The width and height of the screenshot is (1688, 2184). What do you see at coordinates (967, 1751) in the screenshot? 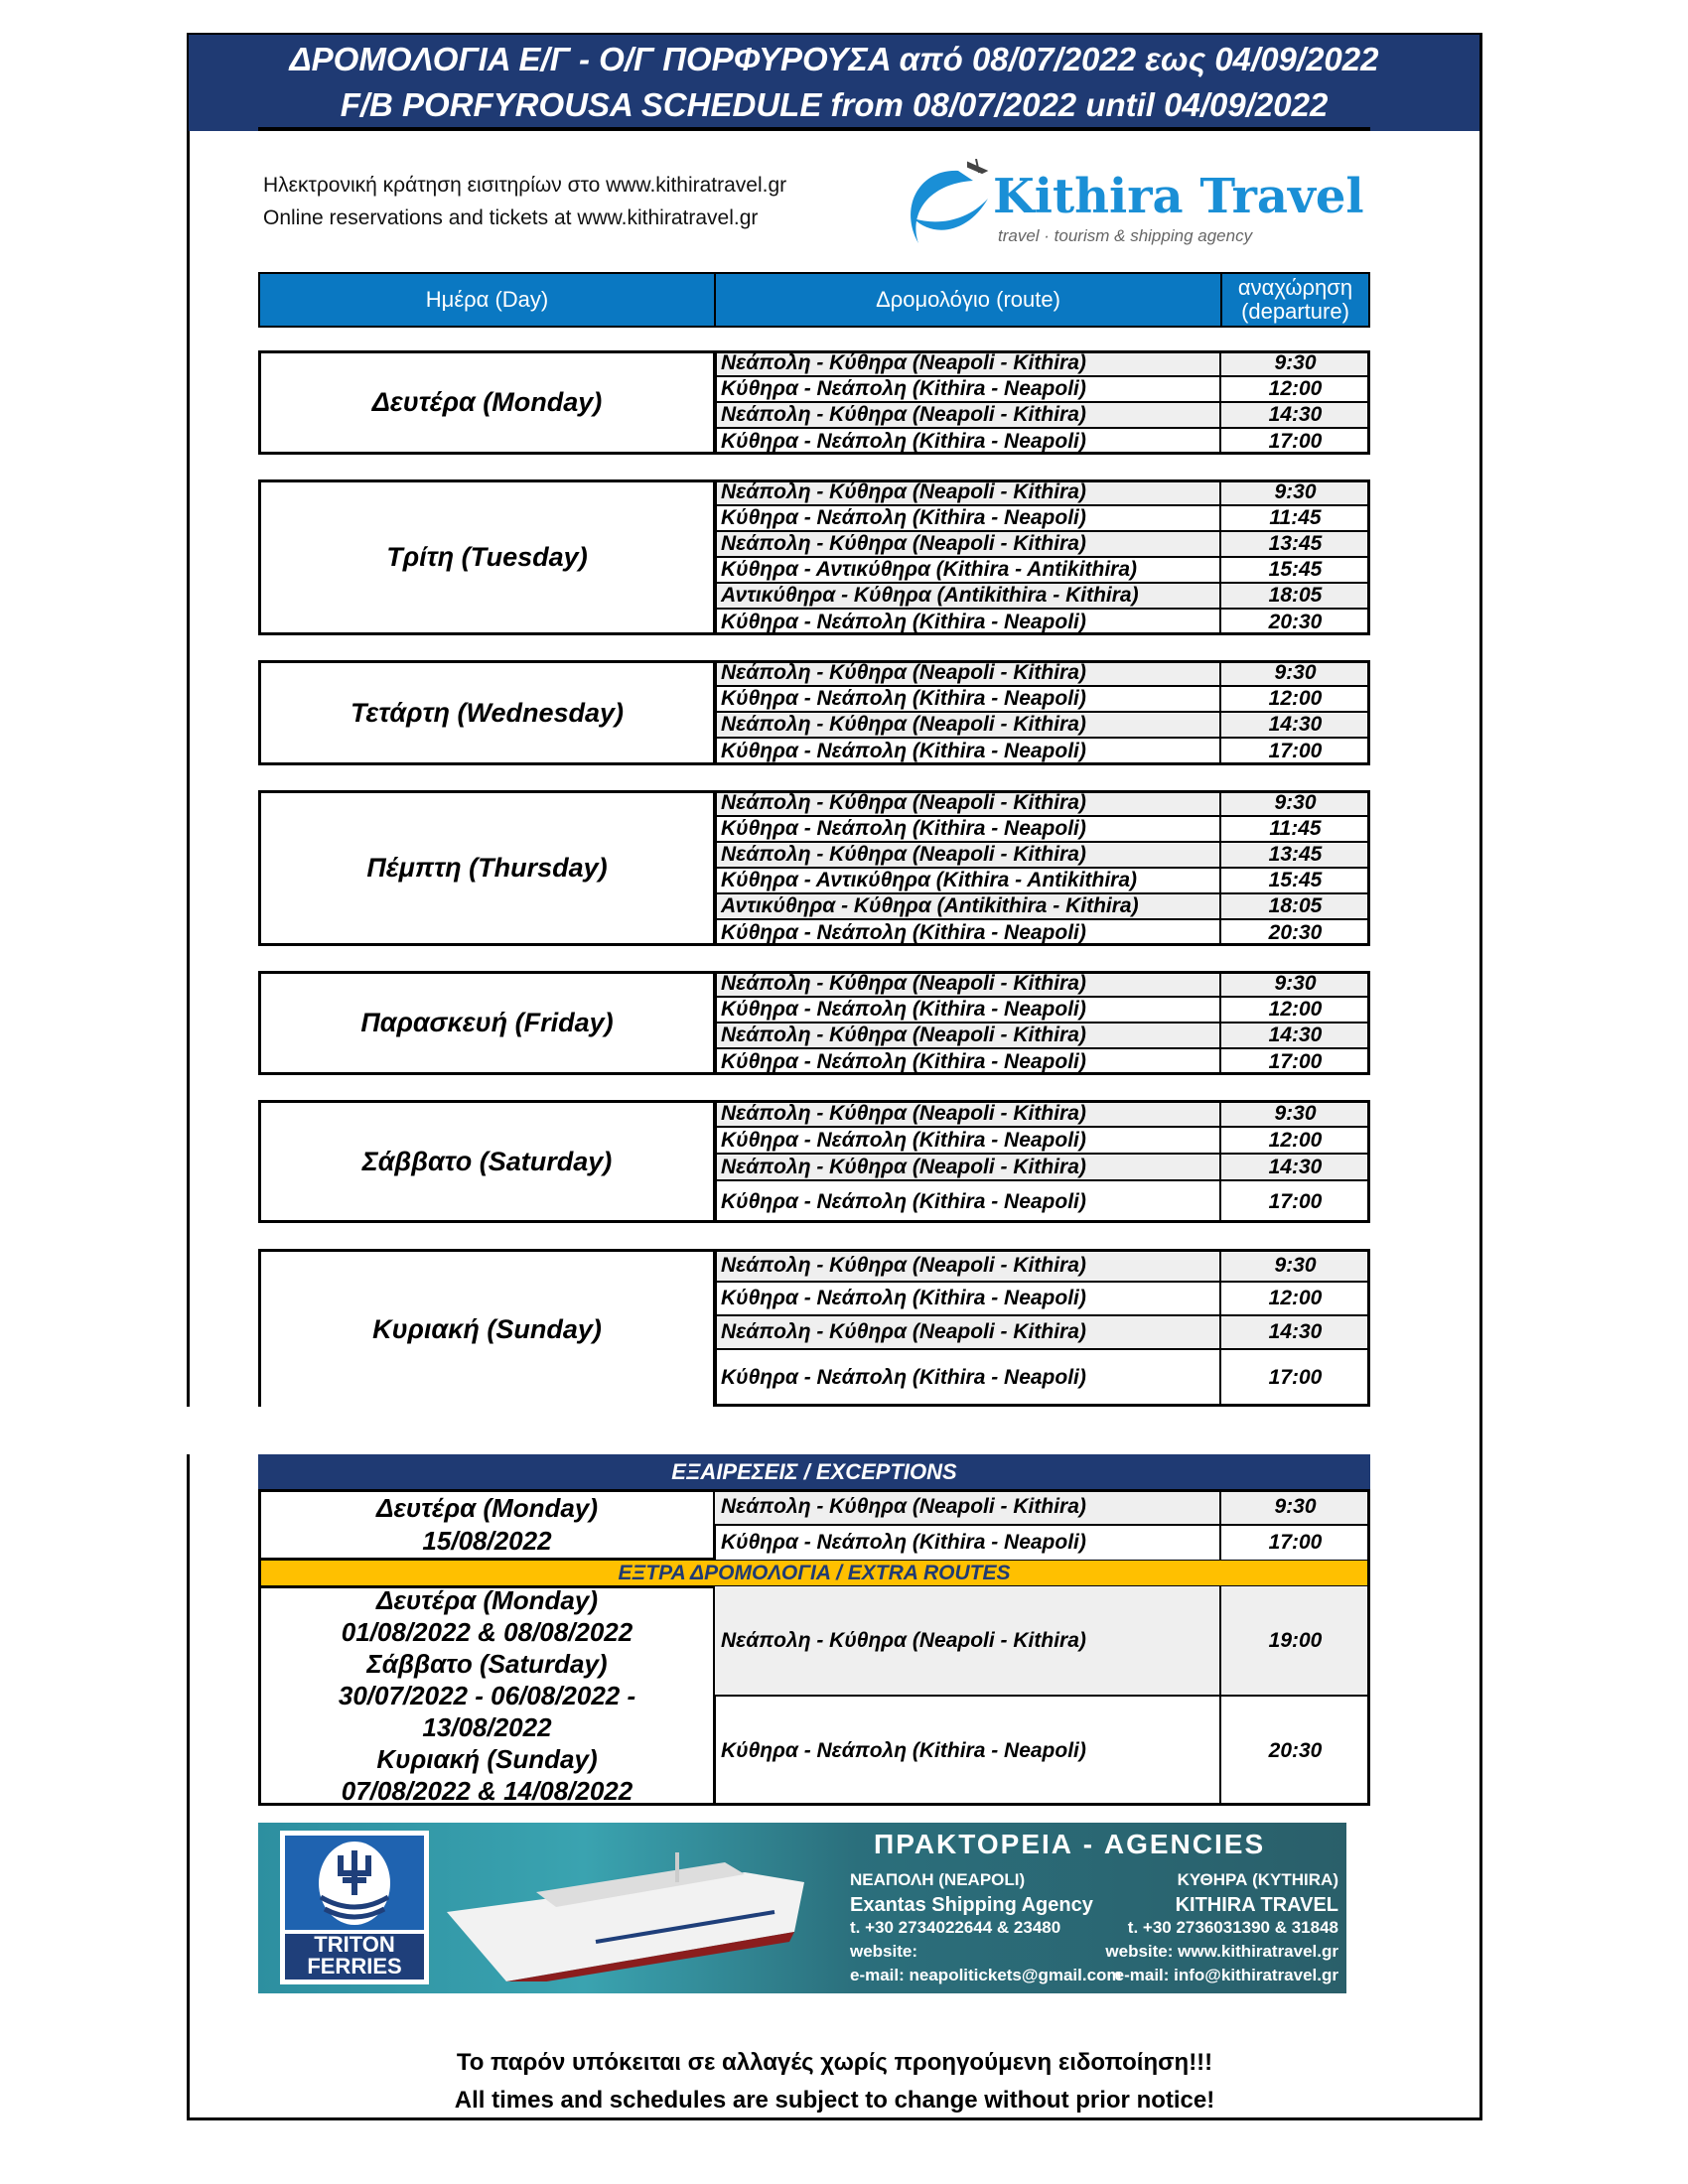
I see `extra-route-cell: Κύθηρα - Νεάπολη (Kithira - Neapoli)` at bounding box center [967, 1751].